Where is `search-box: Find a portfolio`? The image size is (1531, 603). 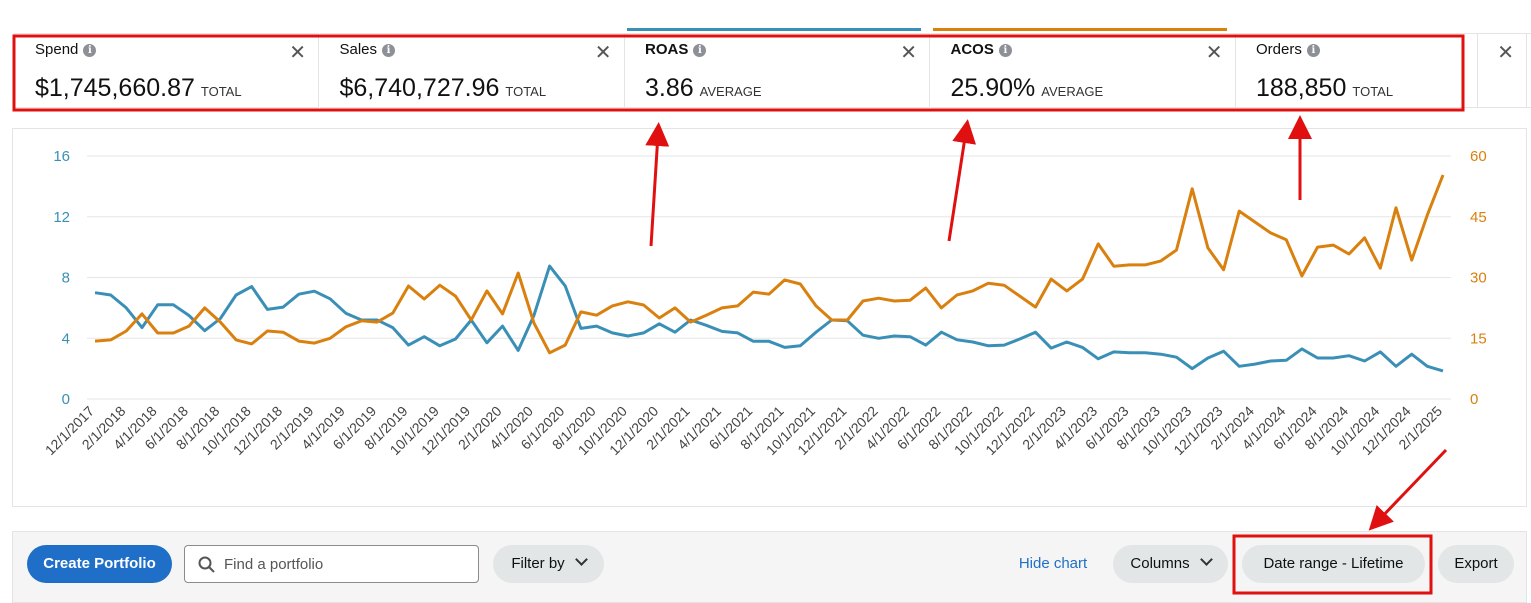
search-box: Find a portfolio is located at coordinates (331, 564).